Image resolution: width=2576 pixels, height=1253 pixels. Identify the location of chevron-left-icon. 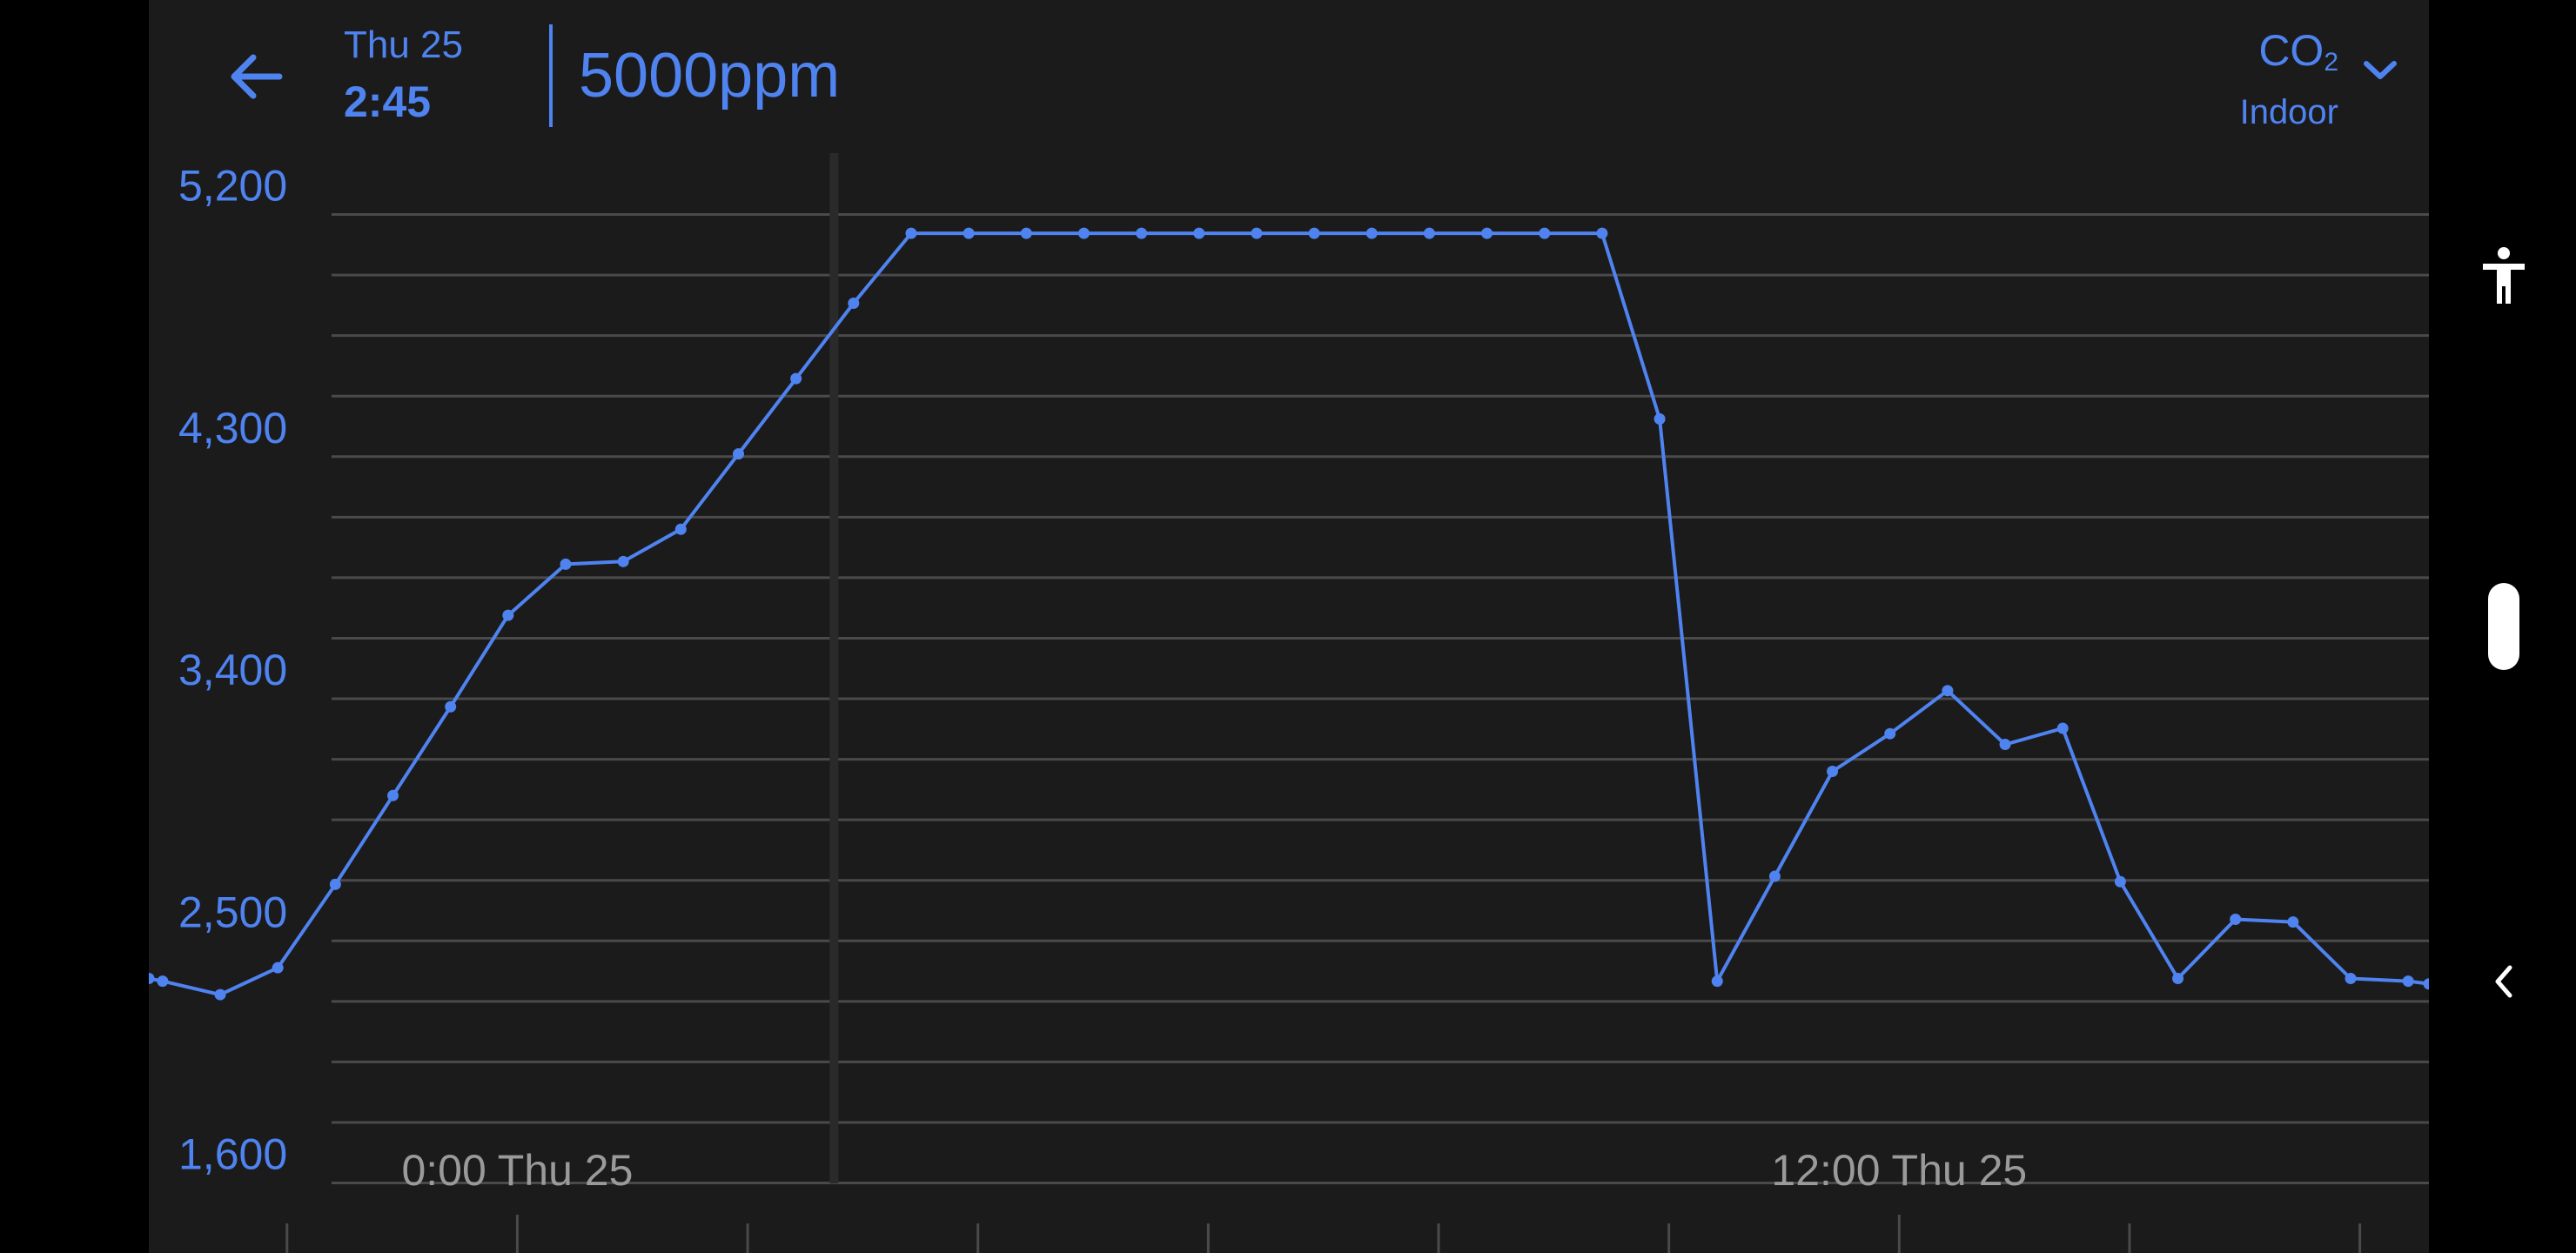
(2504, 981).